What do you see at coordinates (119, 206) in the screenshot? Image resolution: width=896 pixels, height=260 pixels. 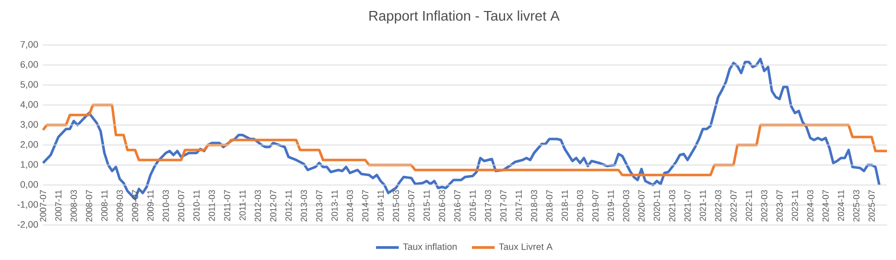 I see `x-tick-label: 2009-03` at bounding box center [119, 206].